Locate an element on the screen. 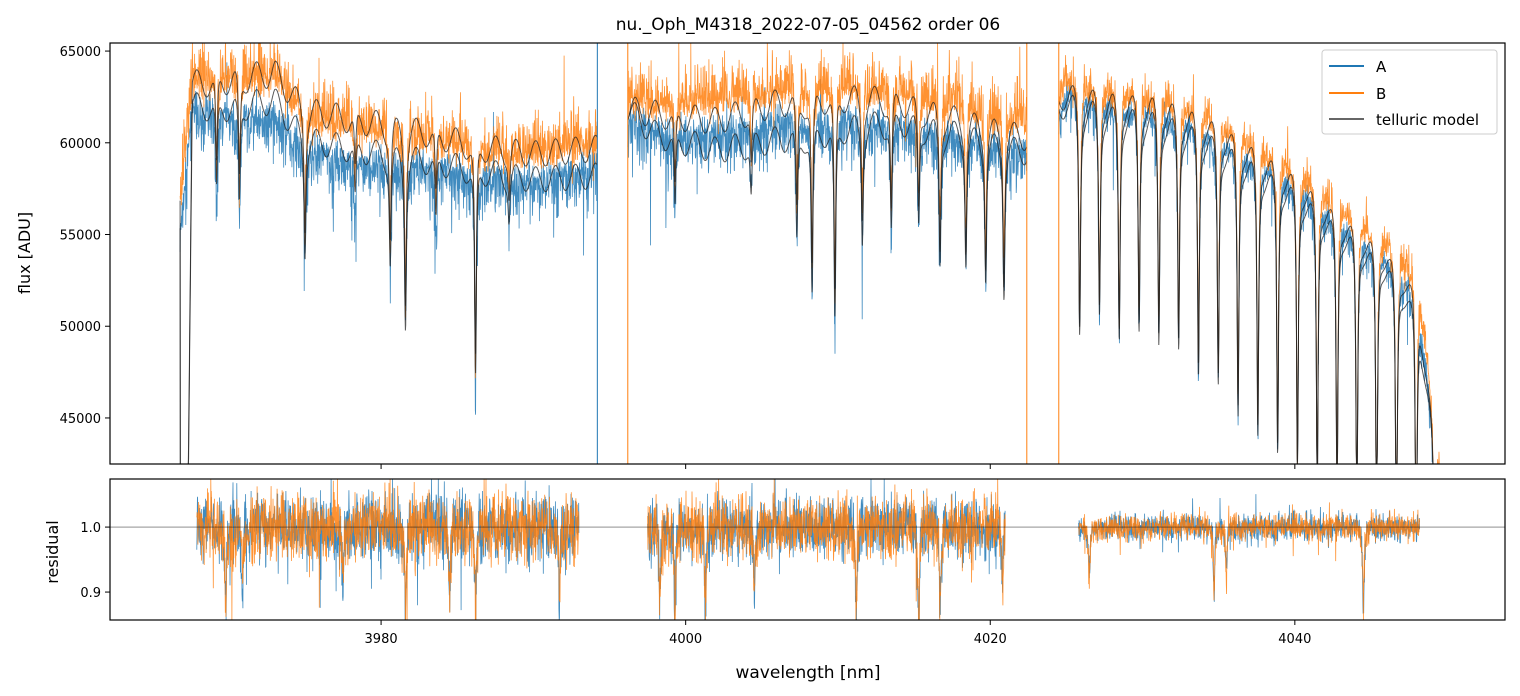 This screenshot has height=696, width=1520. legend: A B telluric model is located at coordinates (1409, 92).